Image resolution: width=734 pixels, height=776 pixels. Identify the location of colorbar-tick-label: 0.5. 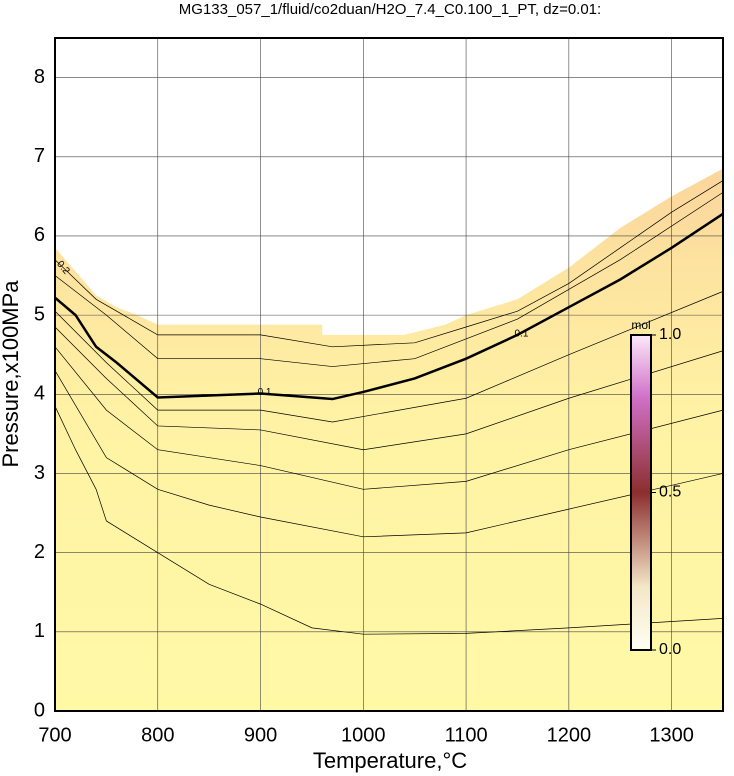
(670, 492).